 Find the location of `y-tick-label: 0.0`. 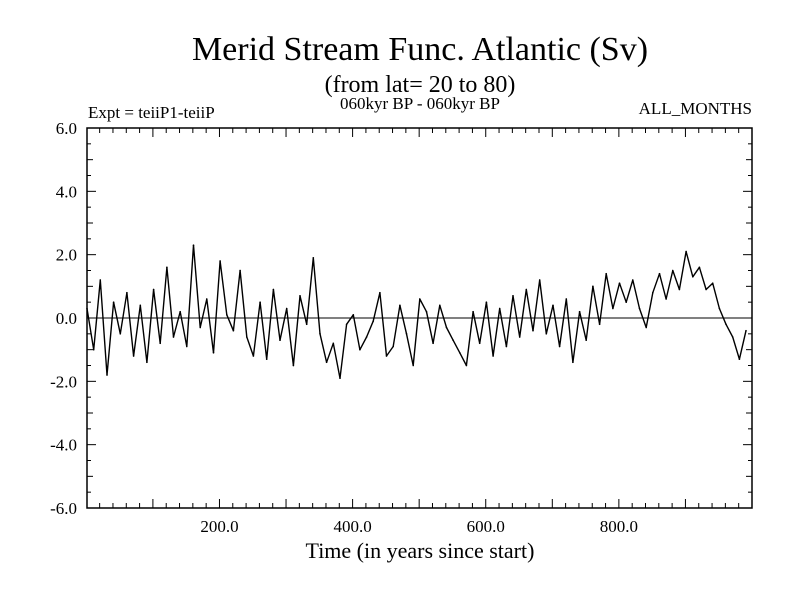

y-tick-label: 0.0 is located at coordinates (66, 318).